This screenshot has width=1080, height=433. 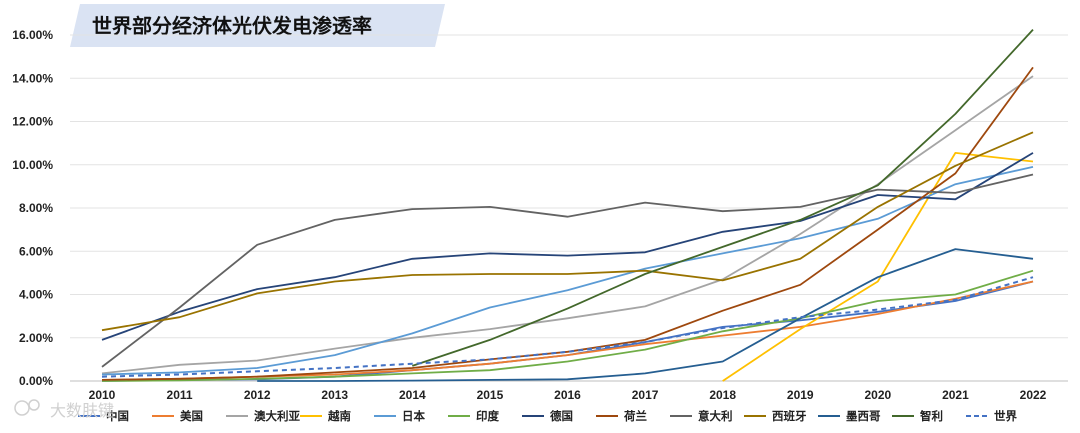 What do you see at coordinates (877, 395) in the screenshot?
I see `x-tick-label: 2020` at bounding box center [877, 395].